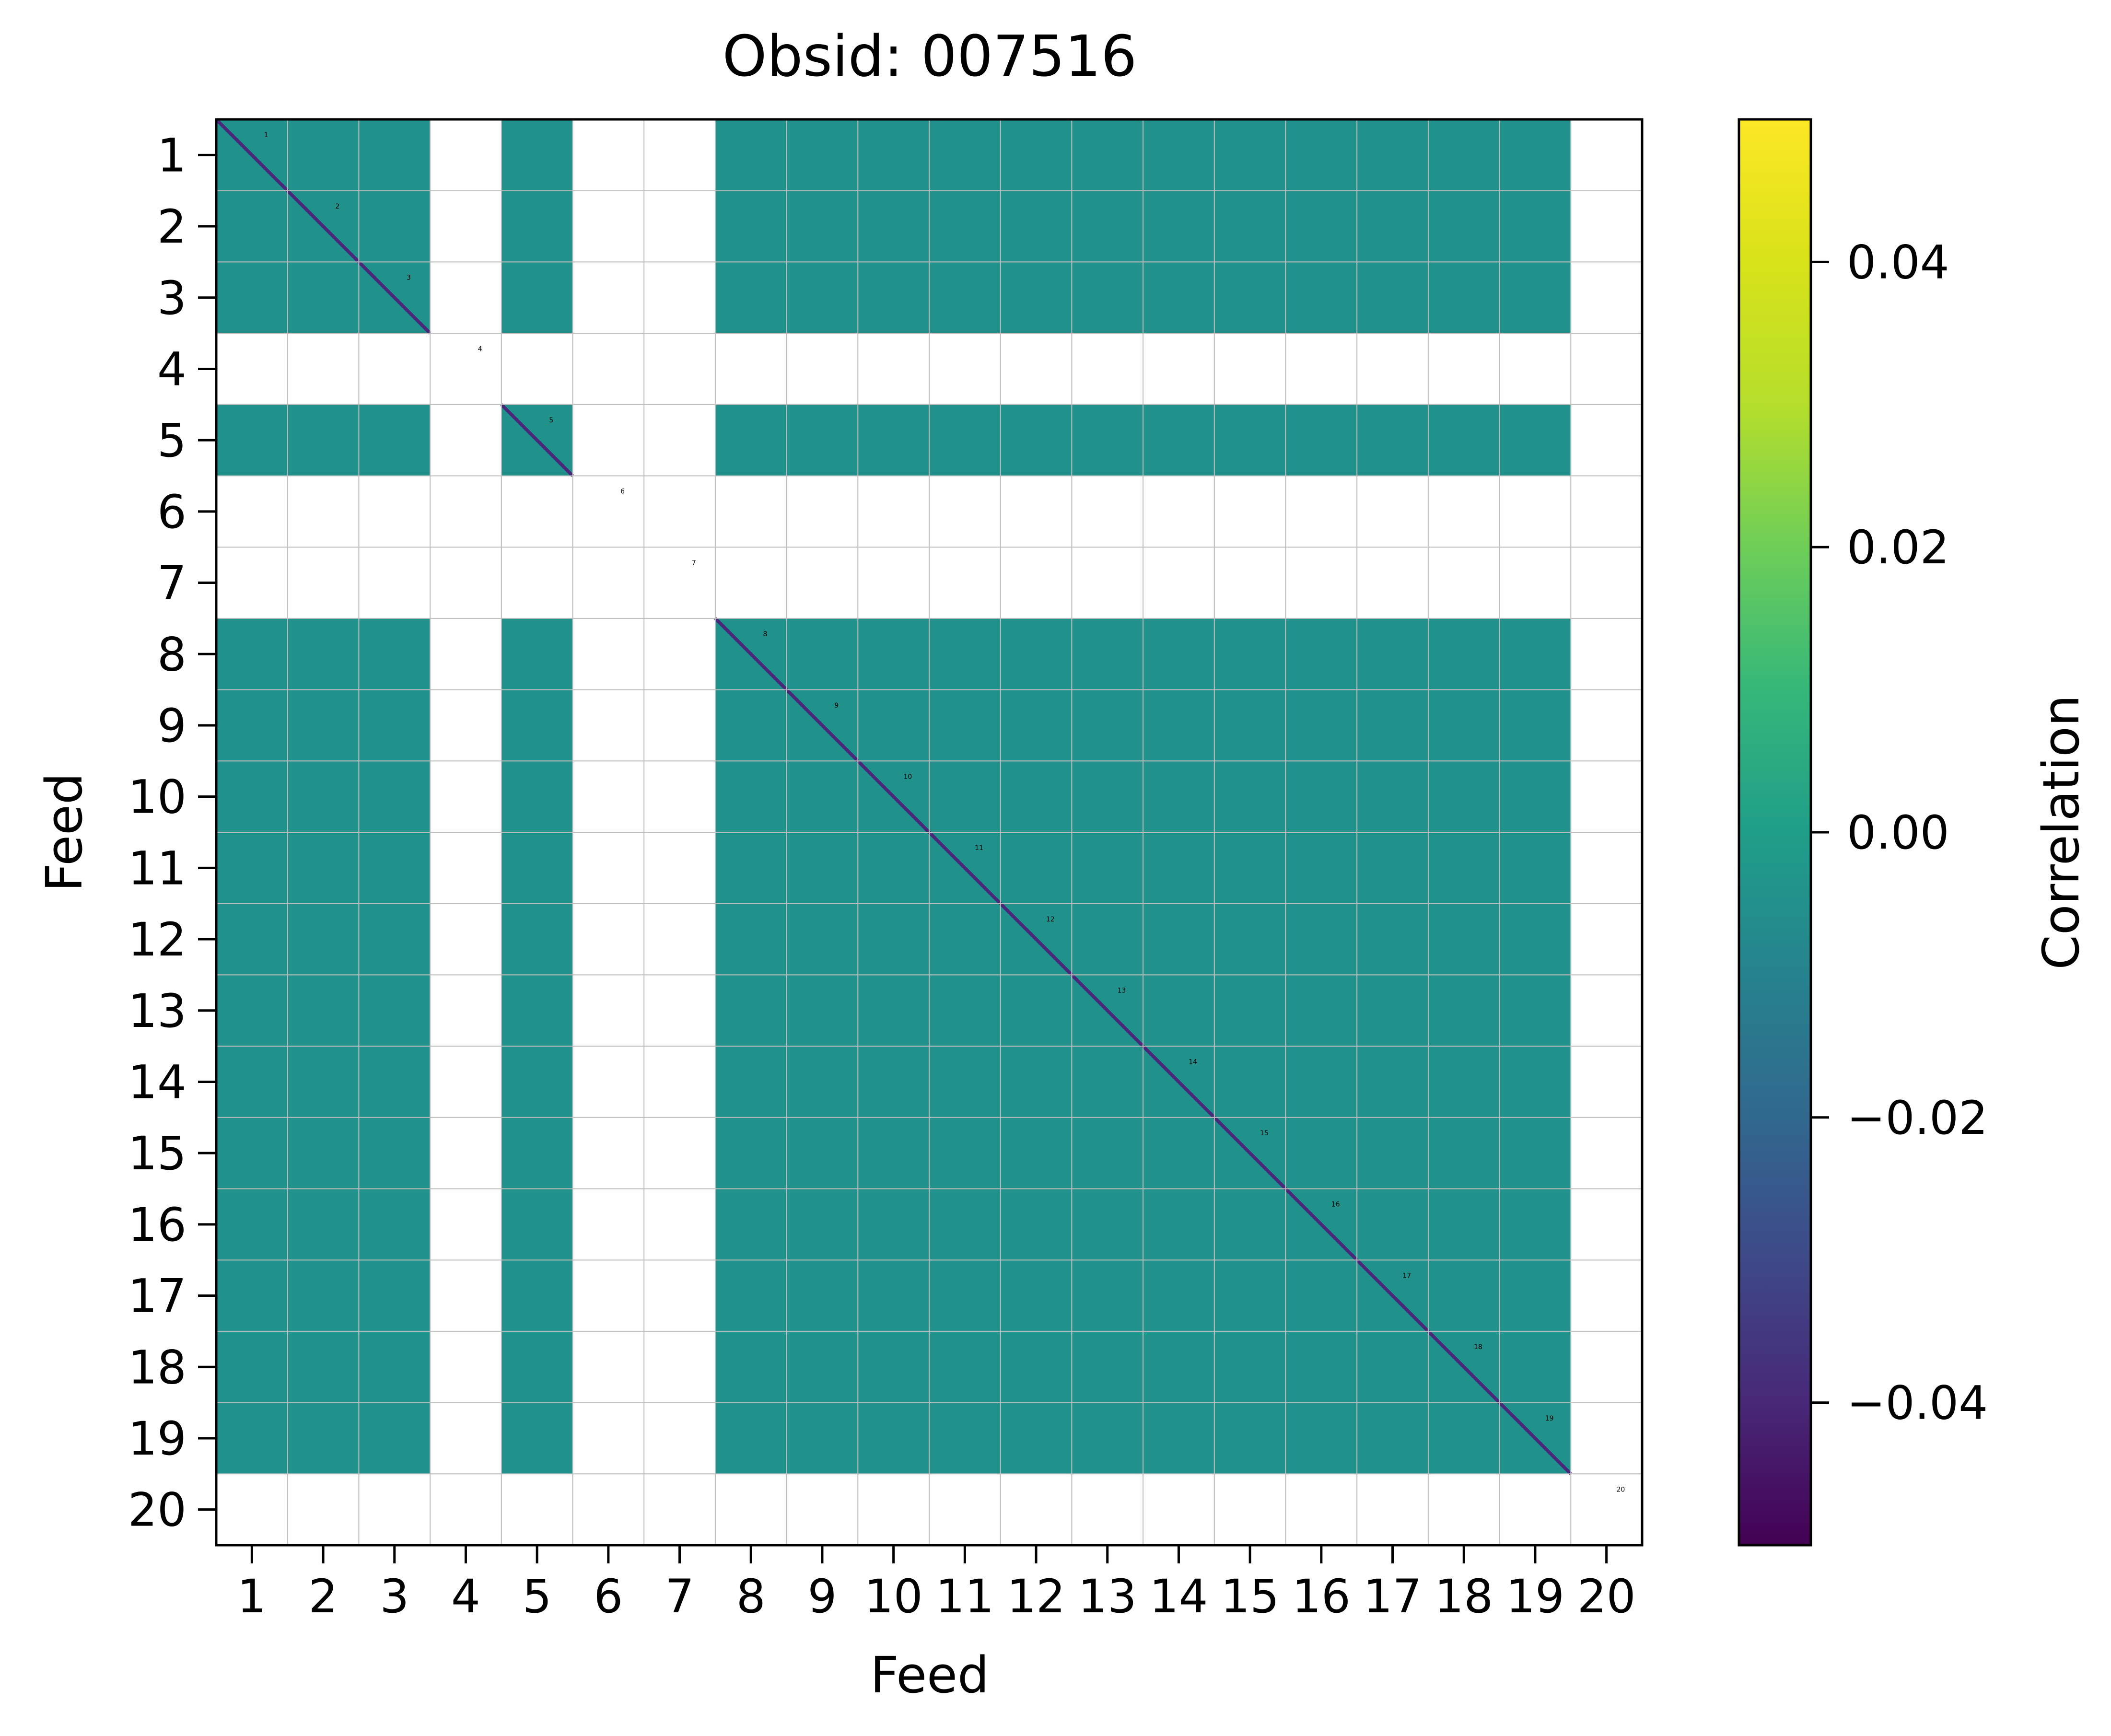  What do you see at coordinates (1464, 1596) in the screenshot?
I see `x-tick-label: 18` at bounding box center [1464, 1596].